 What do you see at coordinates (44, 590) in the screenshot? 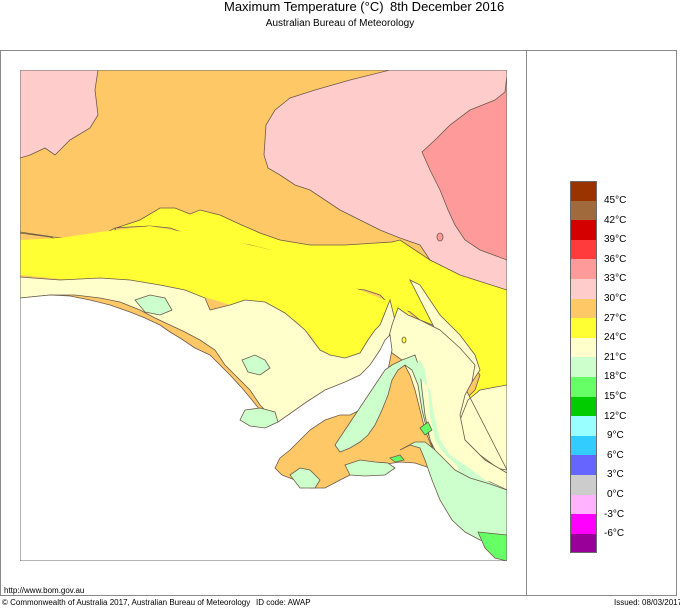
I see `source-url: http://www.bom.gov.au` at bounding box center [44, 590].